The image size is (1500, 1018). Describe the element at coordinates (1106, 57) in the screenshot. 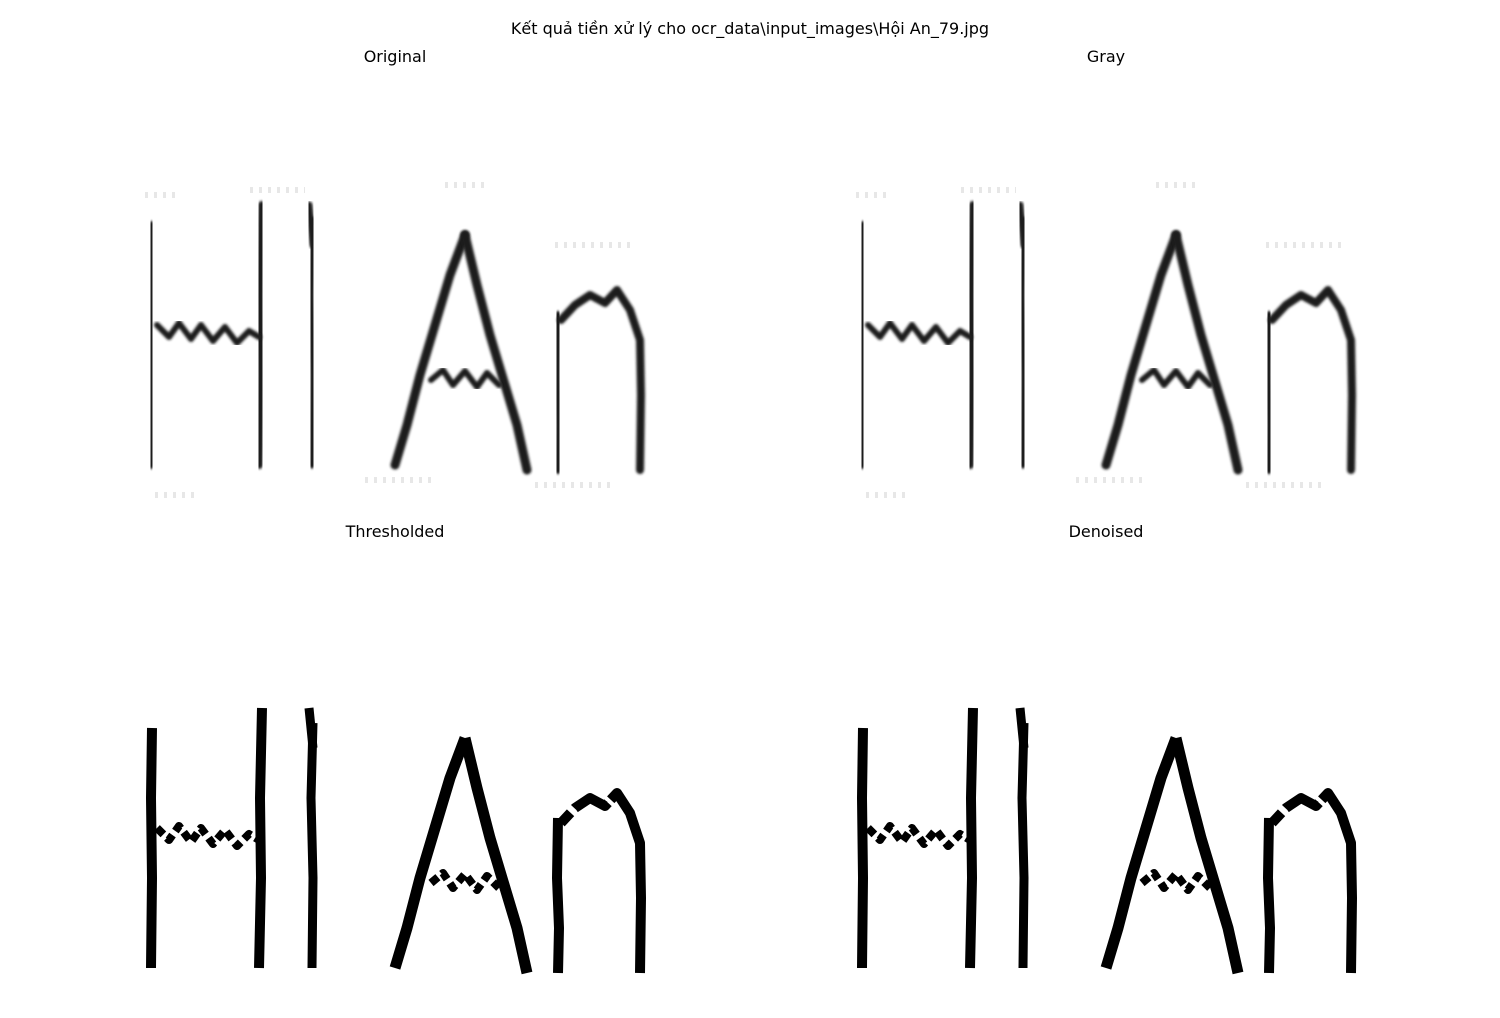

I see `panel-title-gray: Gray` at that location.